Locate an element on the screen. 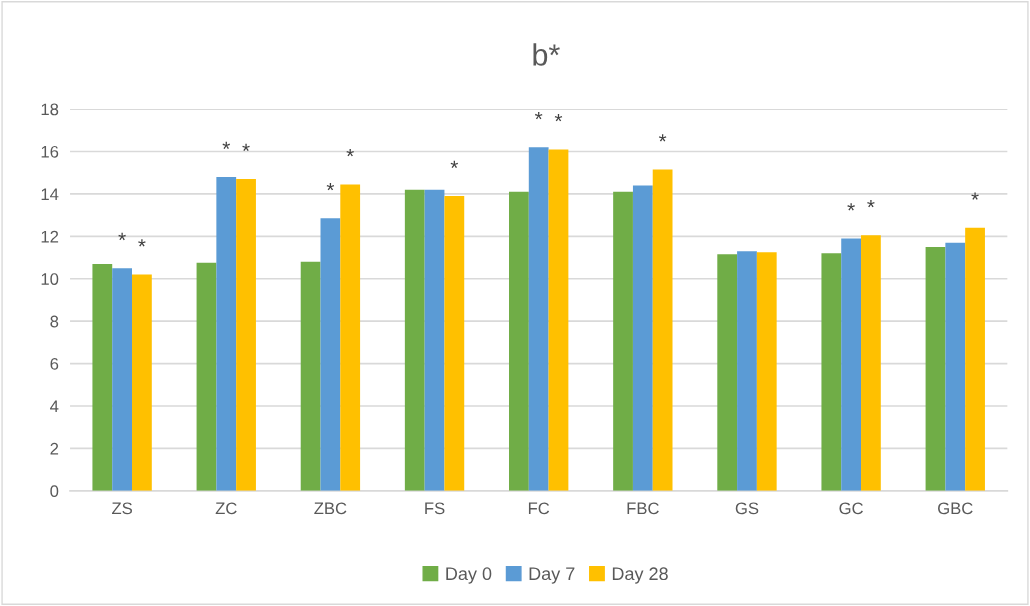  y-tick-label: 0 is located at coordinates (54, 491).